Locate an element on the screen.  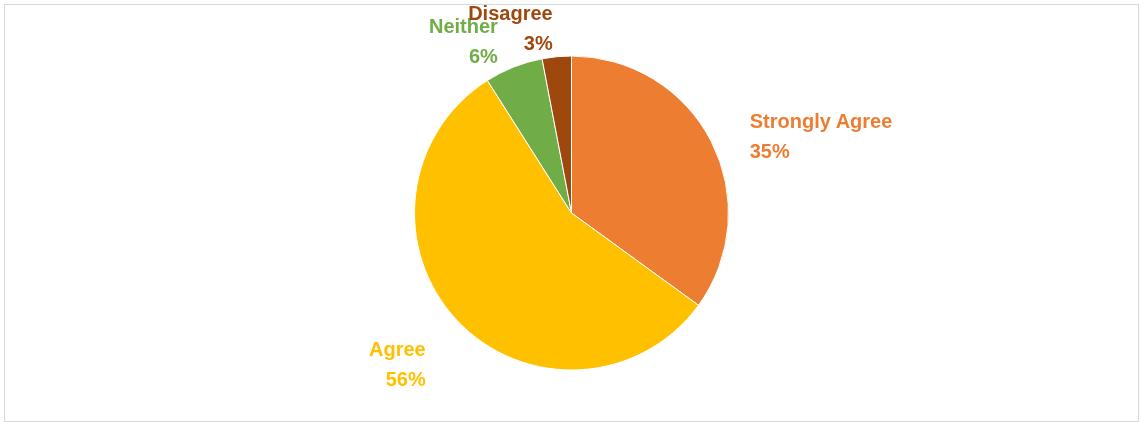
slice-label: Strongly Agree is located at coordinates (821, 121).